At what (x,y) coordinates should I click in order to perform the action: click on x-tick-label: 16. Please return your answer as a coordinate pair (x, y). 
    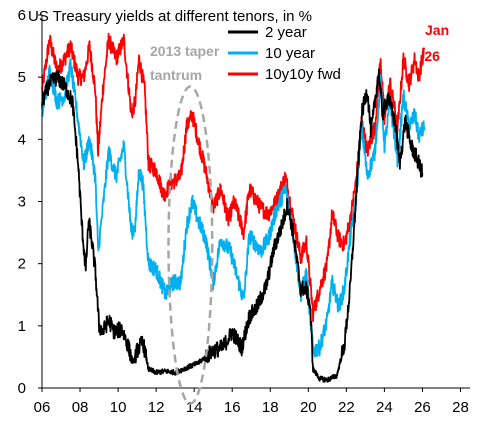
    Looking at the image, I should click on (232, 407).